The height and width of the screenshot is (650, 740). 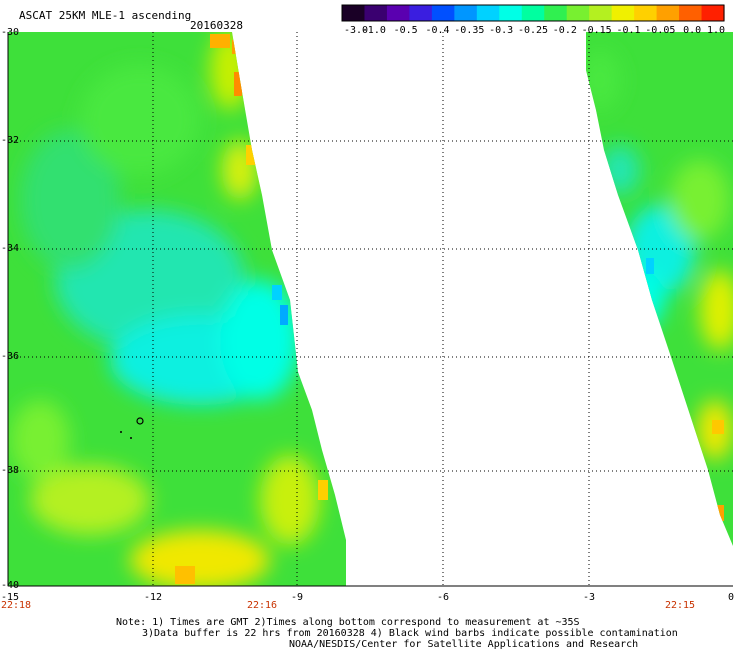 What do you see at coordinates (153, 597) in the screenshot?
I see `lon-label: -12` at bounding box center [153, 597].